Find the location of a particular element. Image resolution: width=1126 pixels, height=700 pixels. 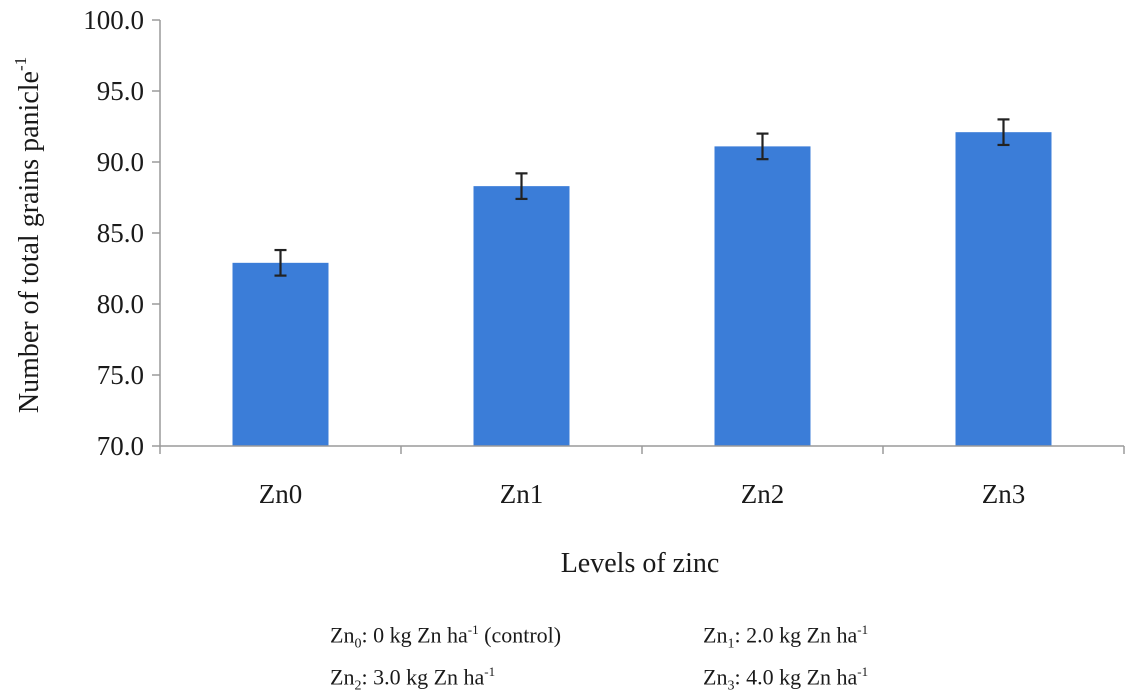

y-axis-ticks: 100.0 95.0 90.0 85.0 80.0 75.0 70.0 is located at coordinates (121, 233).